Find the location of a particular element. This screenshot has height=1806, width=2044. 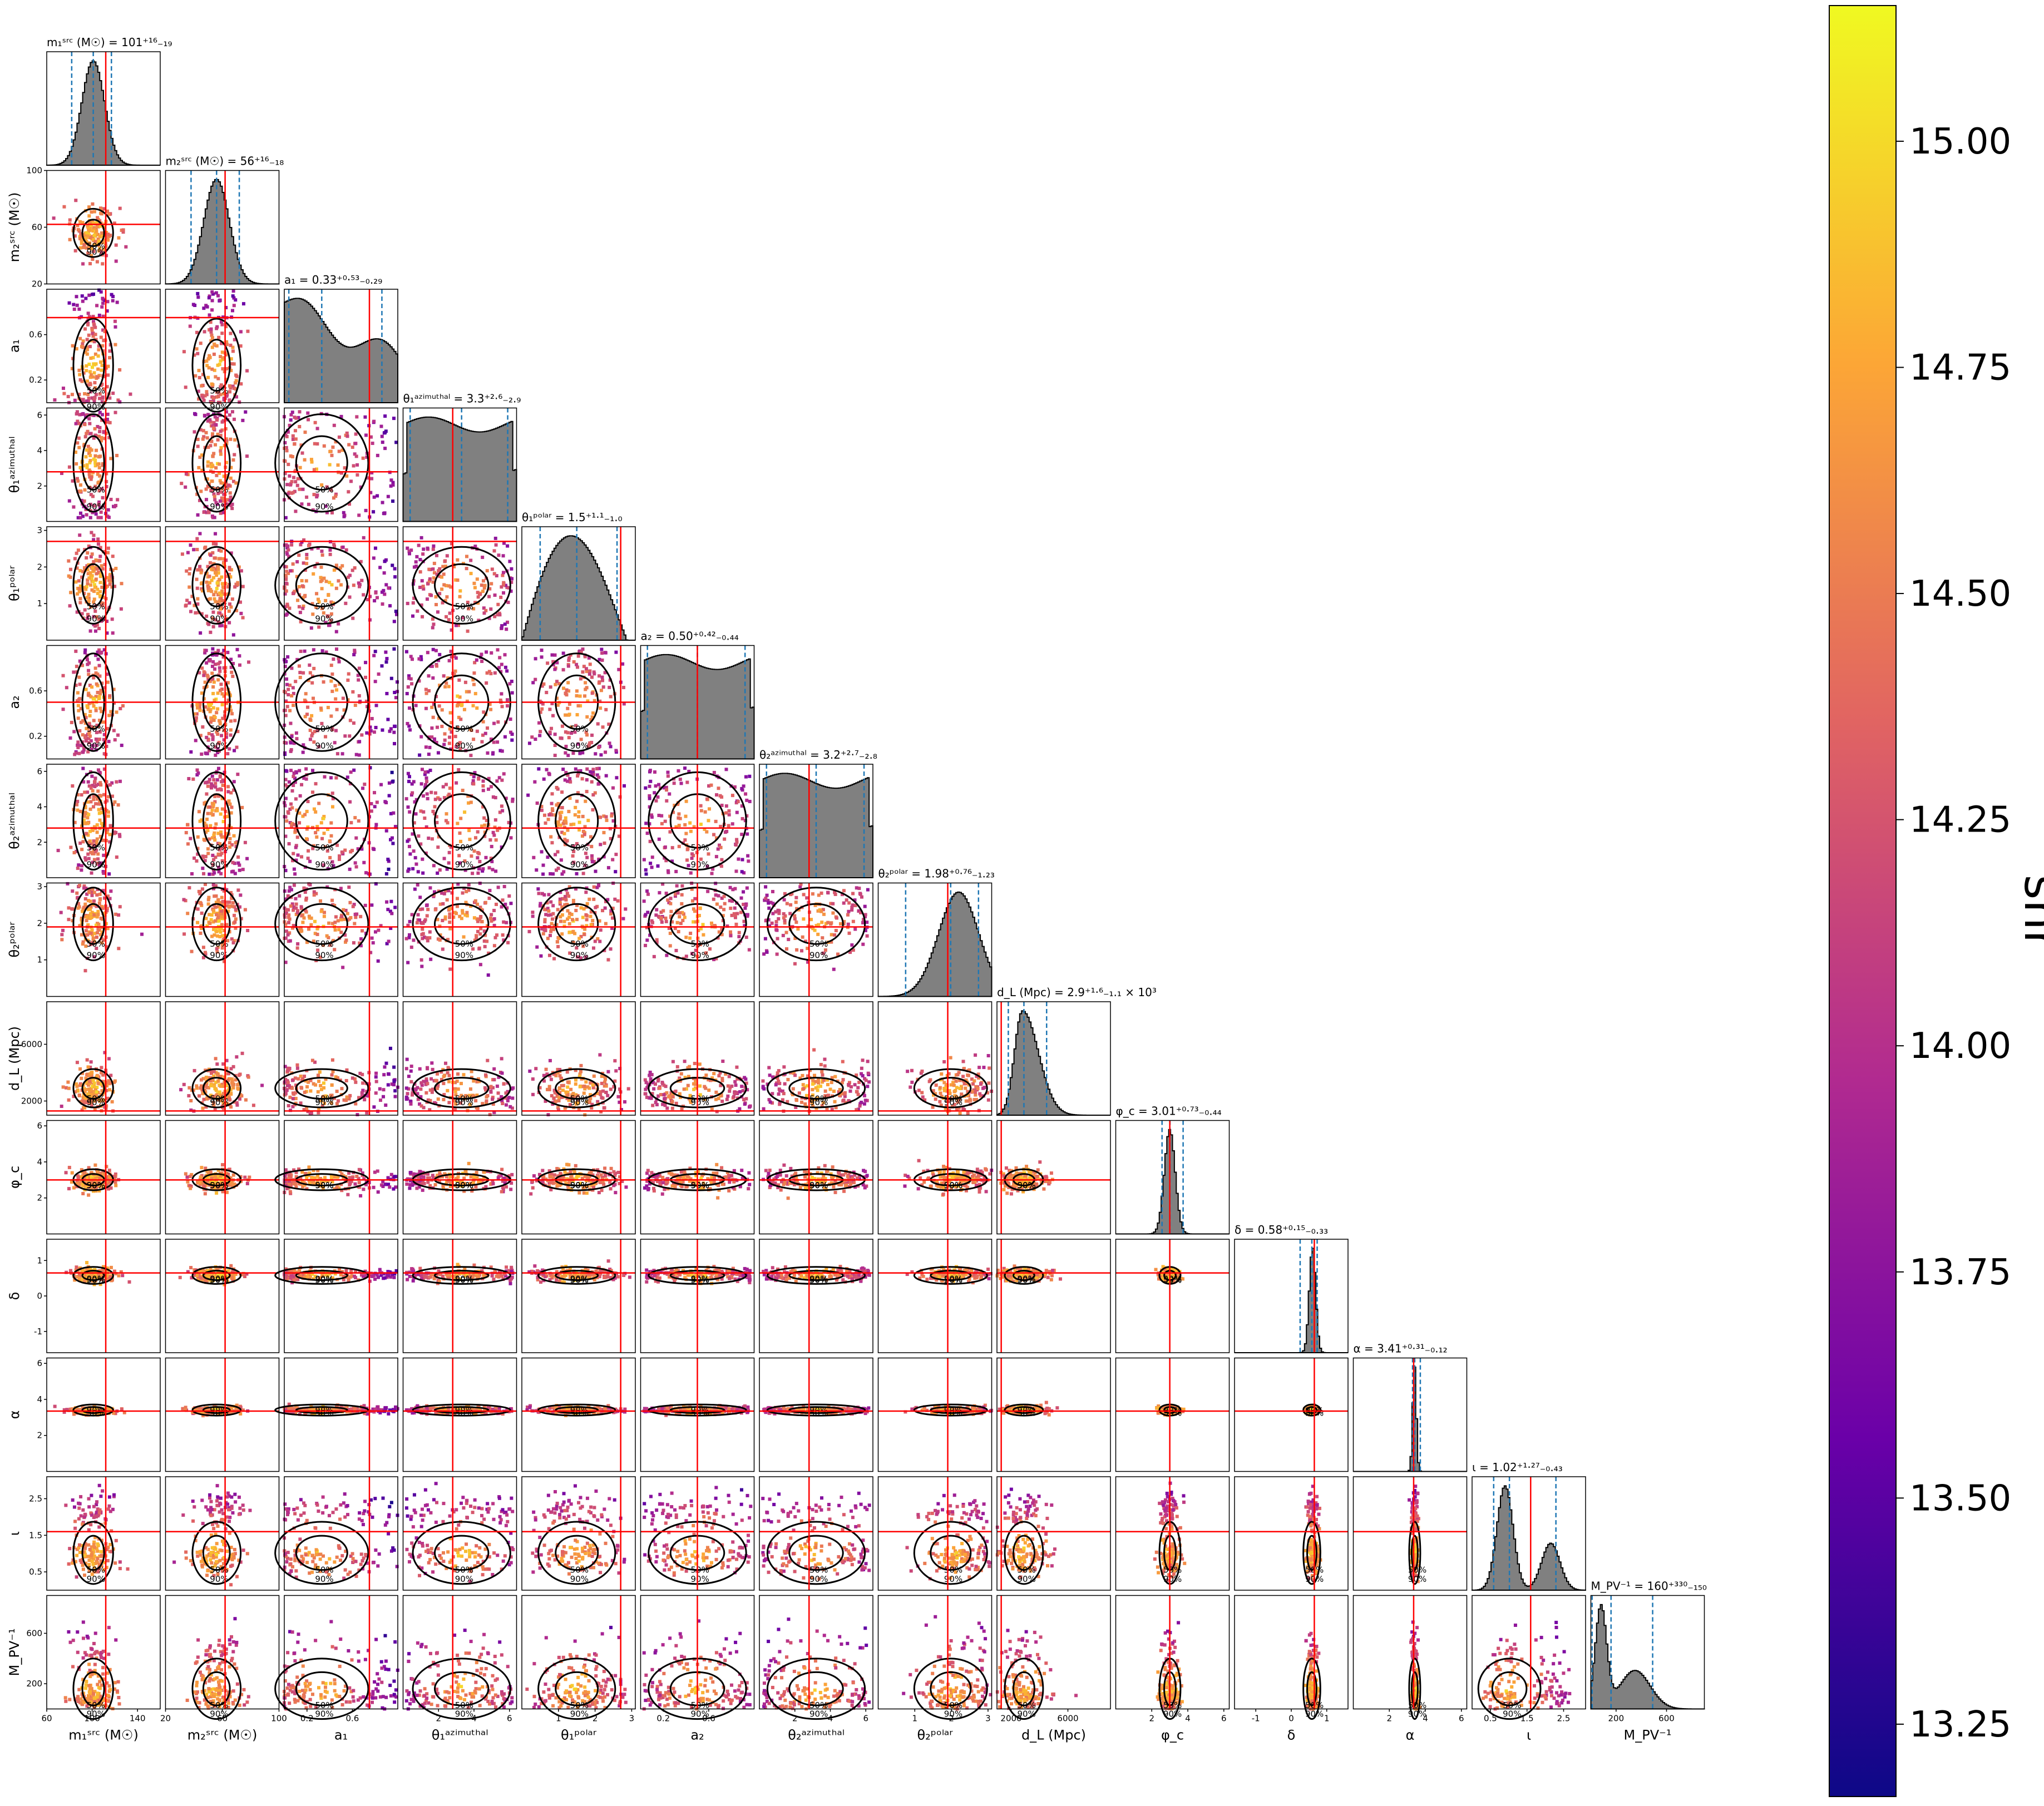

contour-label-50: 50% is located at coordinates (96, 490).